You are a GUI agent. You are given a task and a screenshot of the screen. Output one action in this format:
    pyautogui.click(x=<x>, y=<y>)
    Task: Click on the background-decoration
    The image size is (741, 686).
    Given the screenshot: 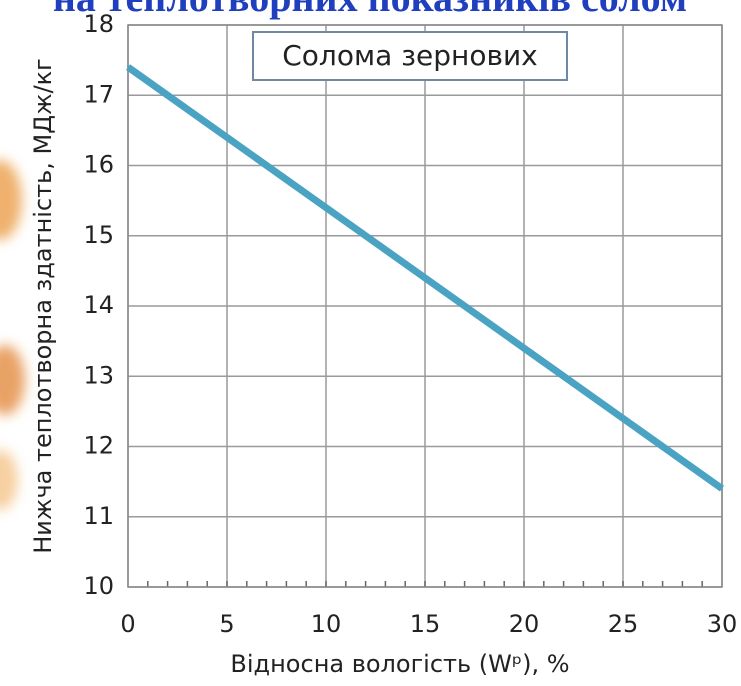 What is the action you would take?
    pyautogui.click(x=12, y=335)
    